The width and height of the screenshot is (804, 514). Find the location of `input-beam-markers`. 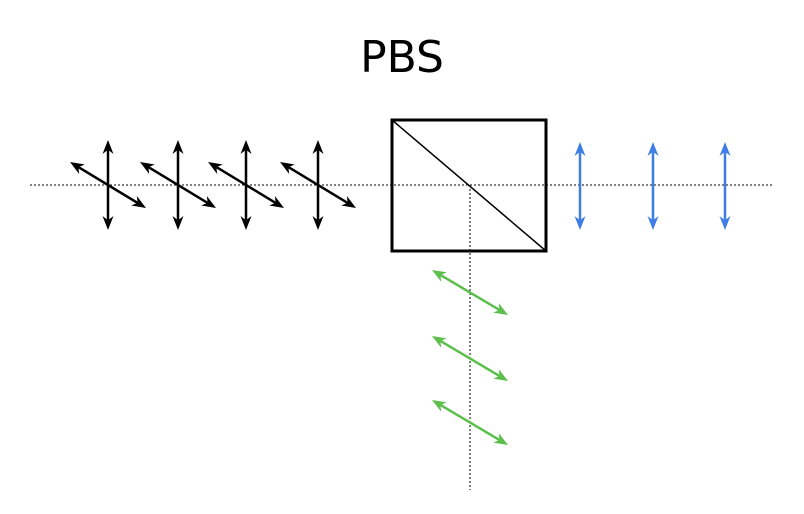

input-beam-markers is located at coordinates (213, 185).